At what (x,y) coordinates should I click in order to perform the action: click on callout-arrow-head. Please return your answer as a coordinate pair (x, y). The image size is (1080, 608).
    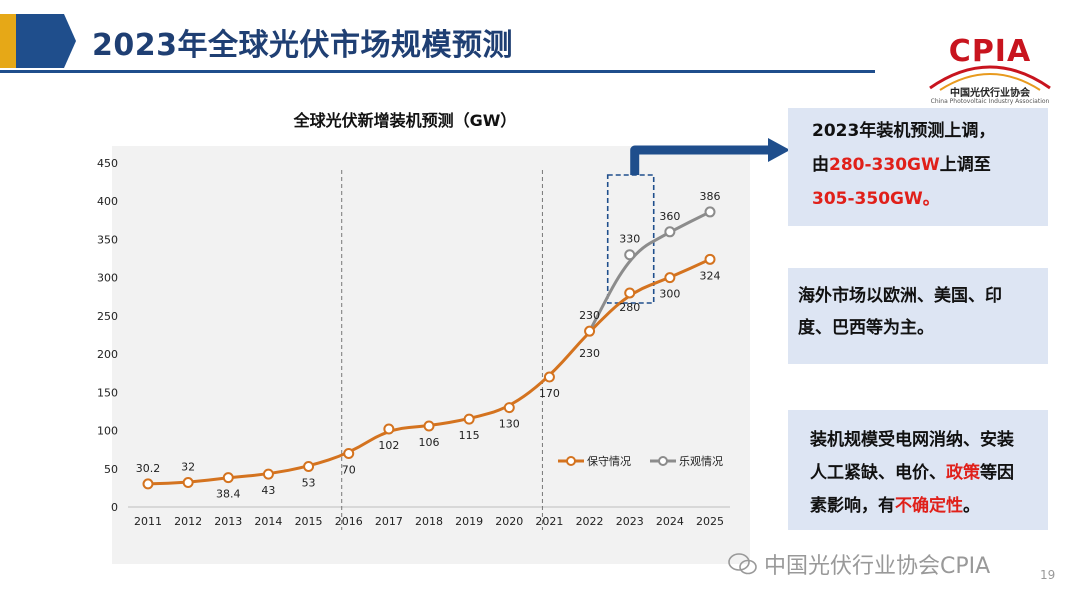
    Looking at the image, I should click on (779, 150).